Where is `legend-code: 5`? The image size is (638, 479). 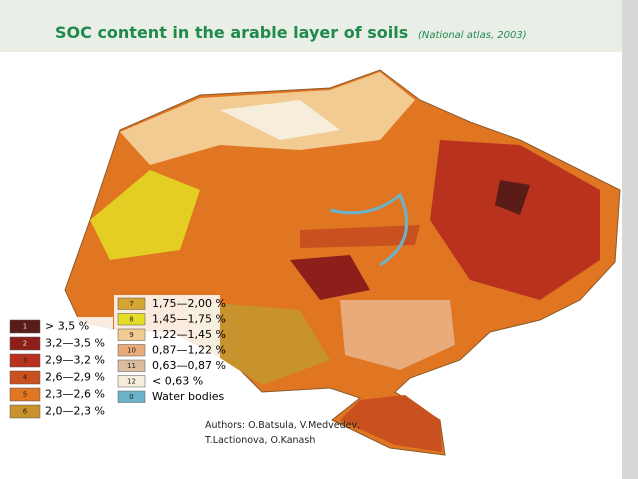 legend-code: 5 is located at coordinates (25, 395).